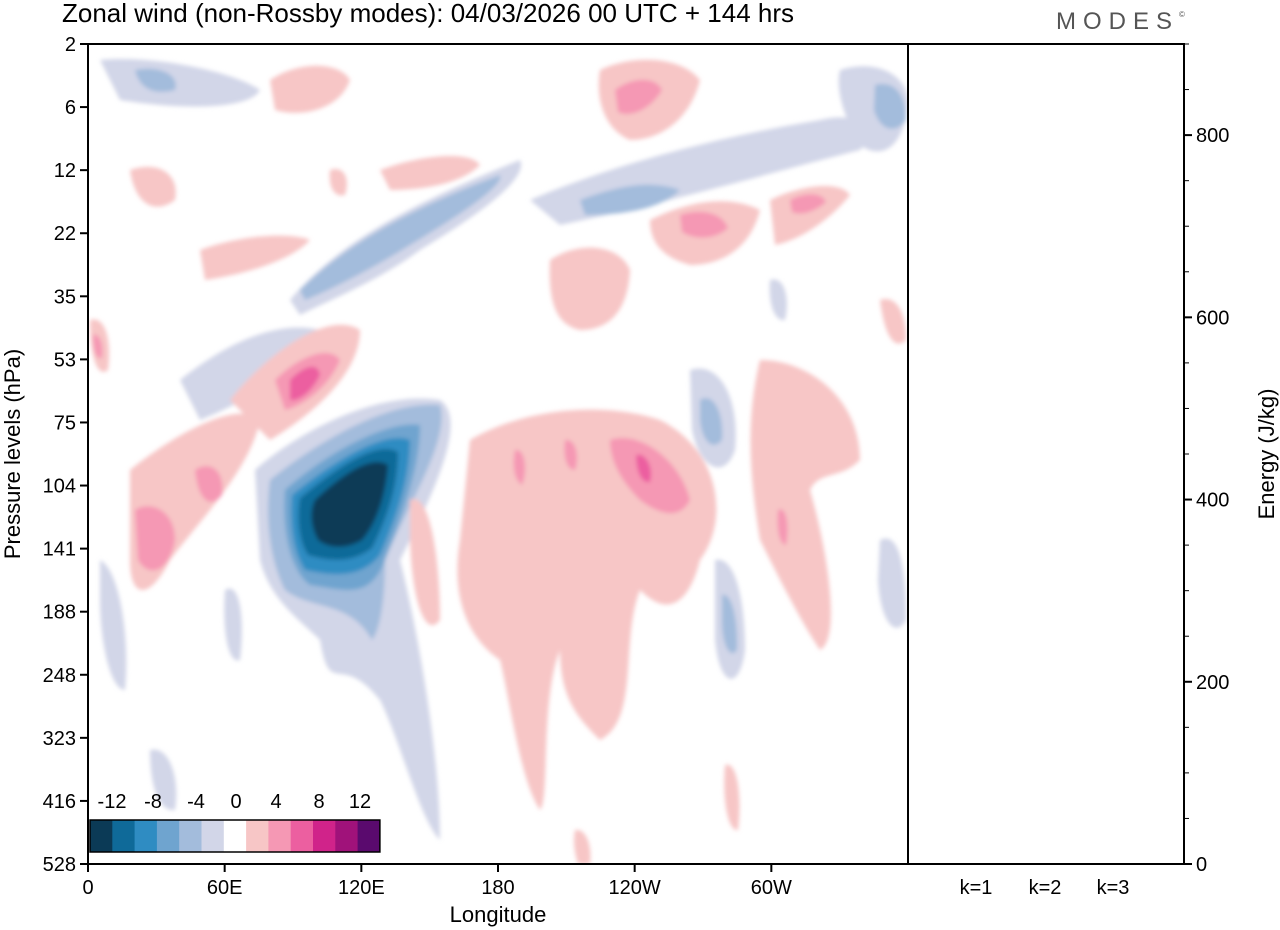 The height and width of the screenshot is (930, 1280). What do you see at coordinates (349, 504) in the screenshot?
I see `easterly-core` at bounding box center [349, 504].